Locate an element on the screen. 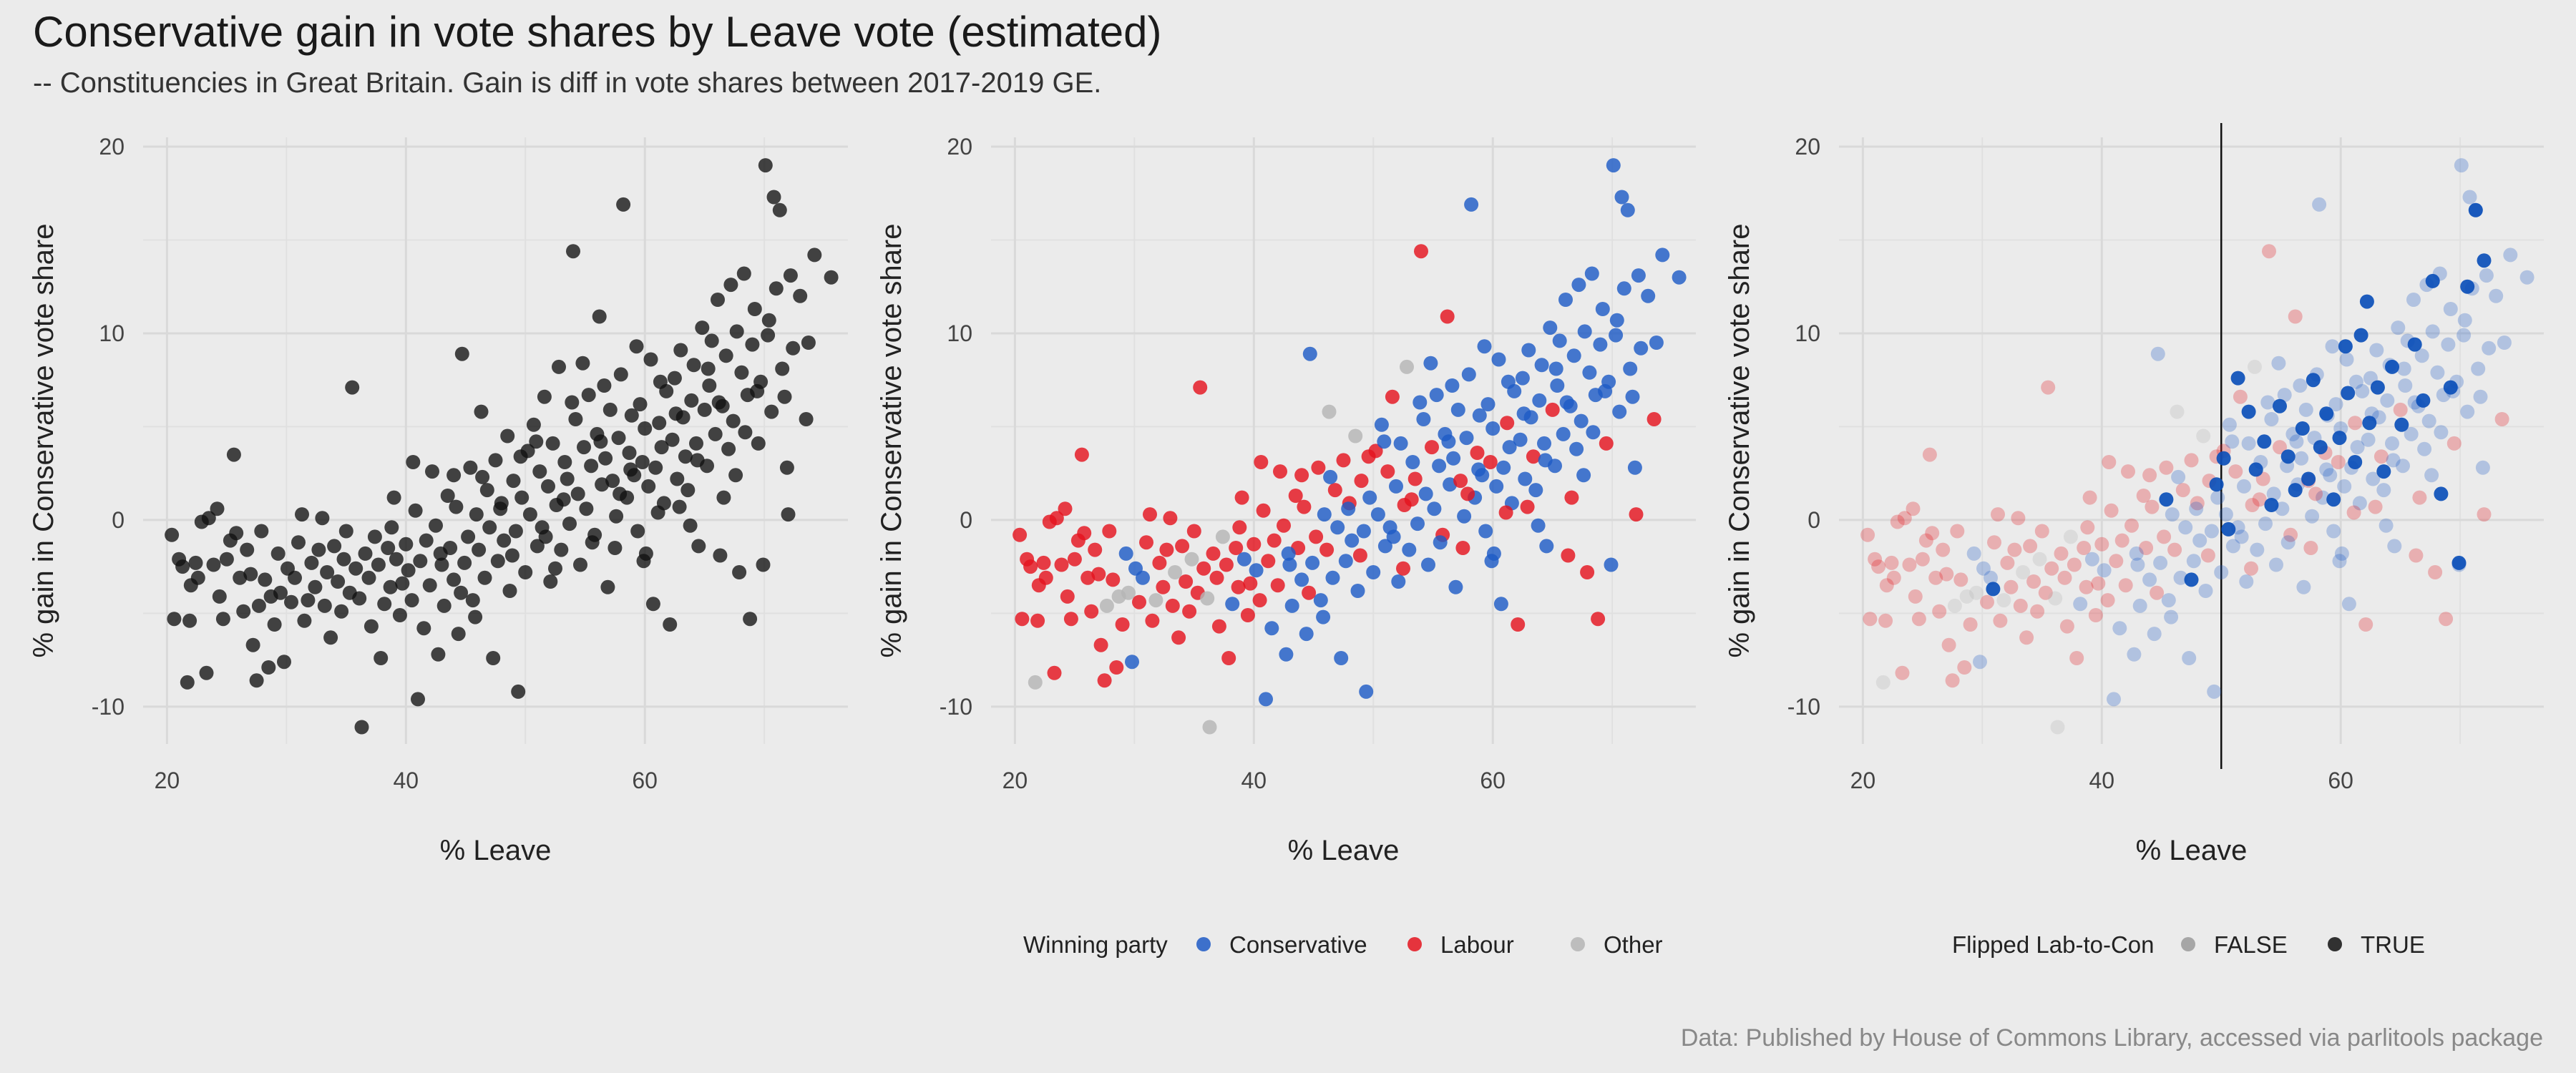 The width and height of the screenshot is (2576, 1073). legend: Winning party Conservative Labour Other is located at coordinates (1343, 945).